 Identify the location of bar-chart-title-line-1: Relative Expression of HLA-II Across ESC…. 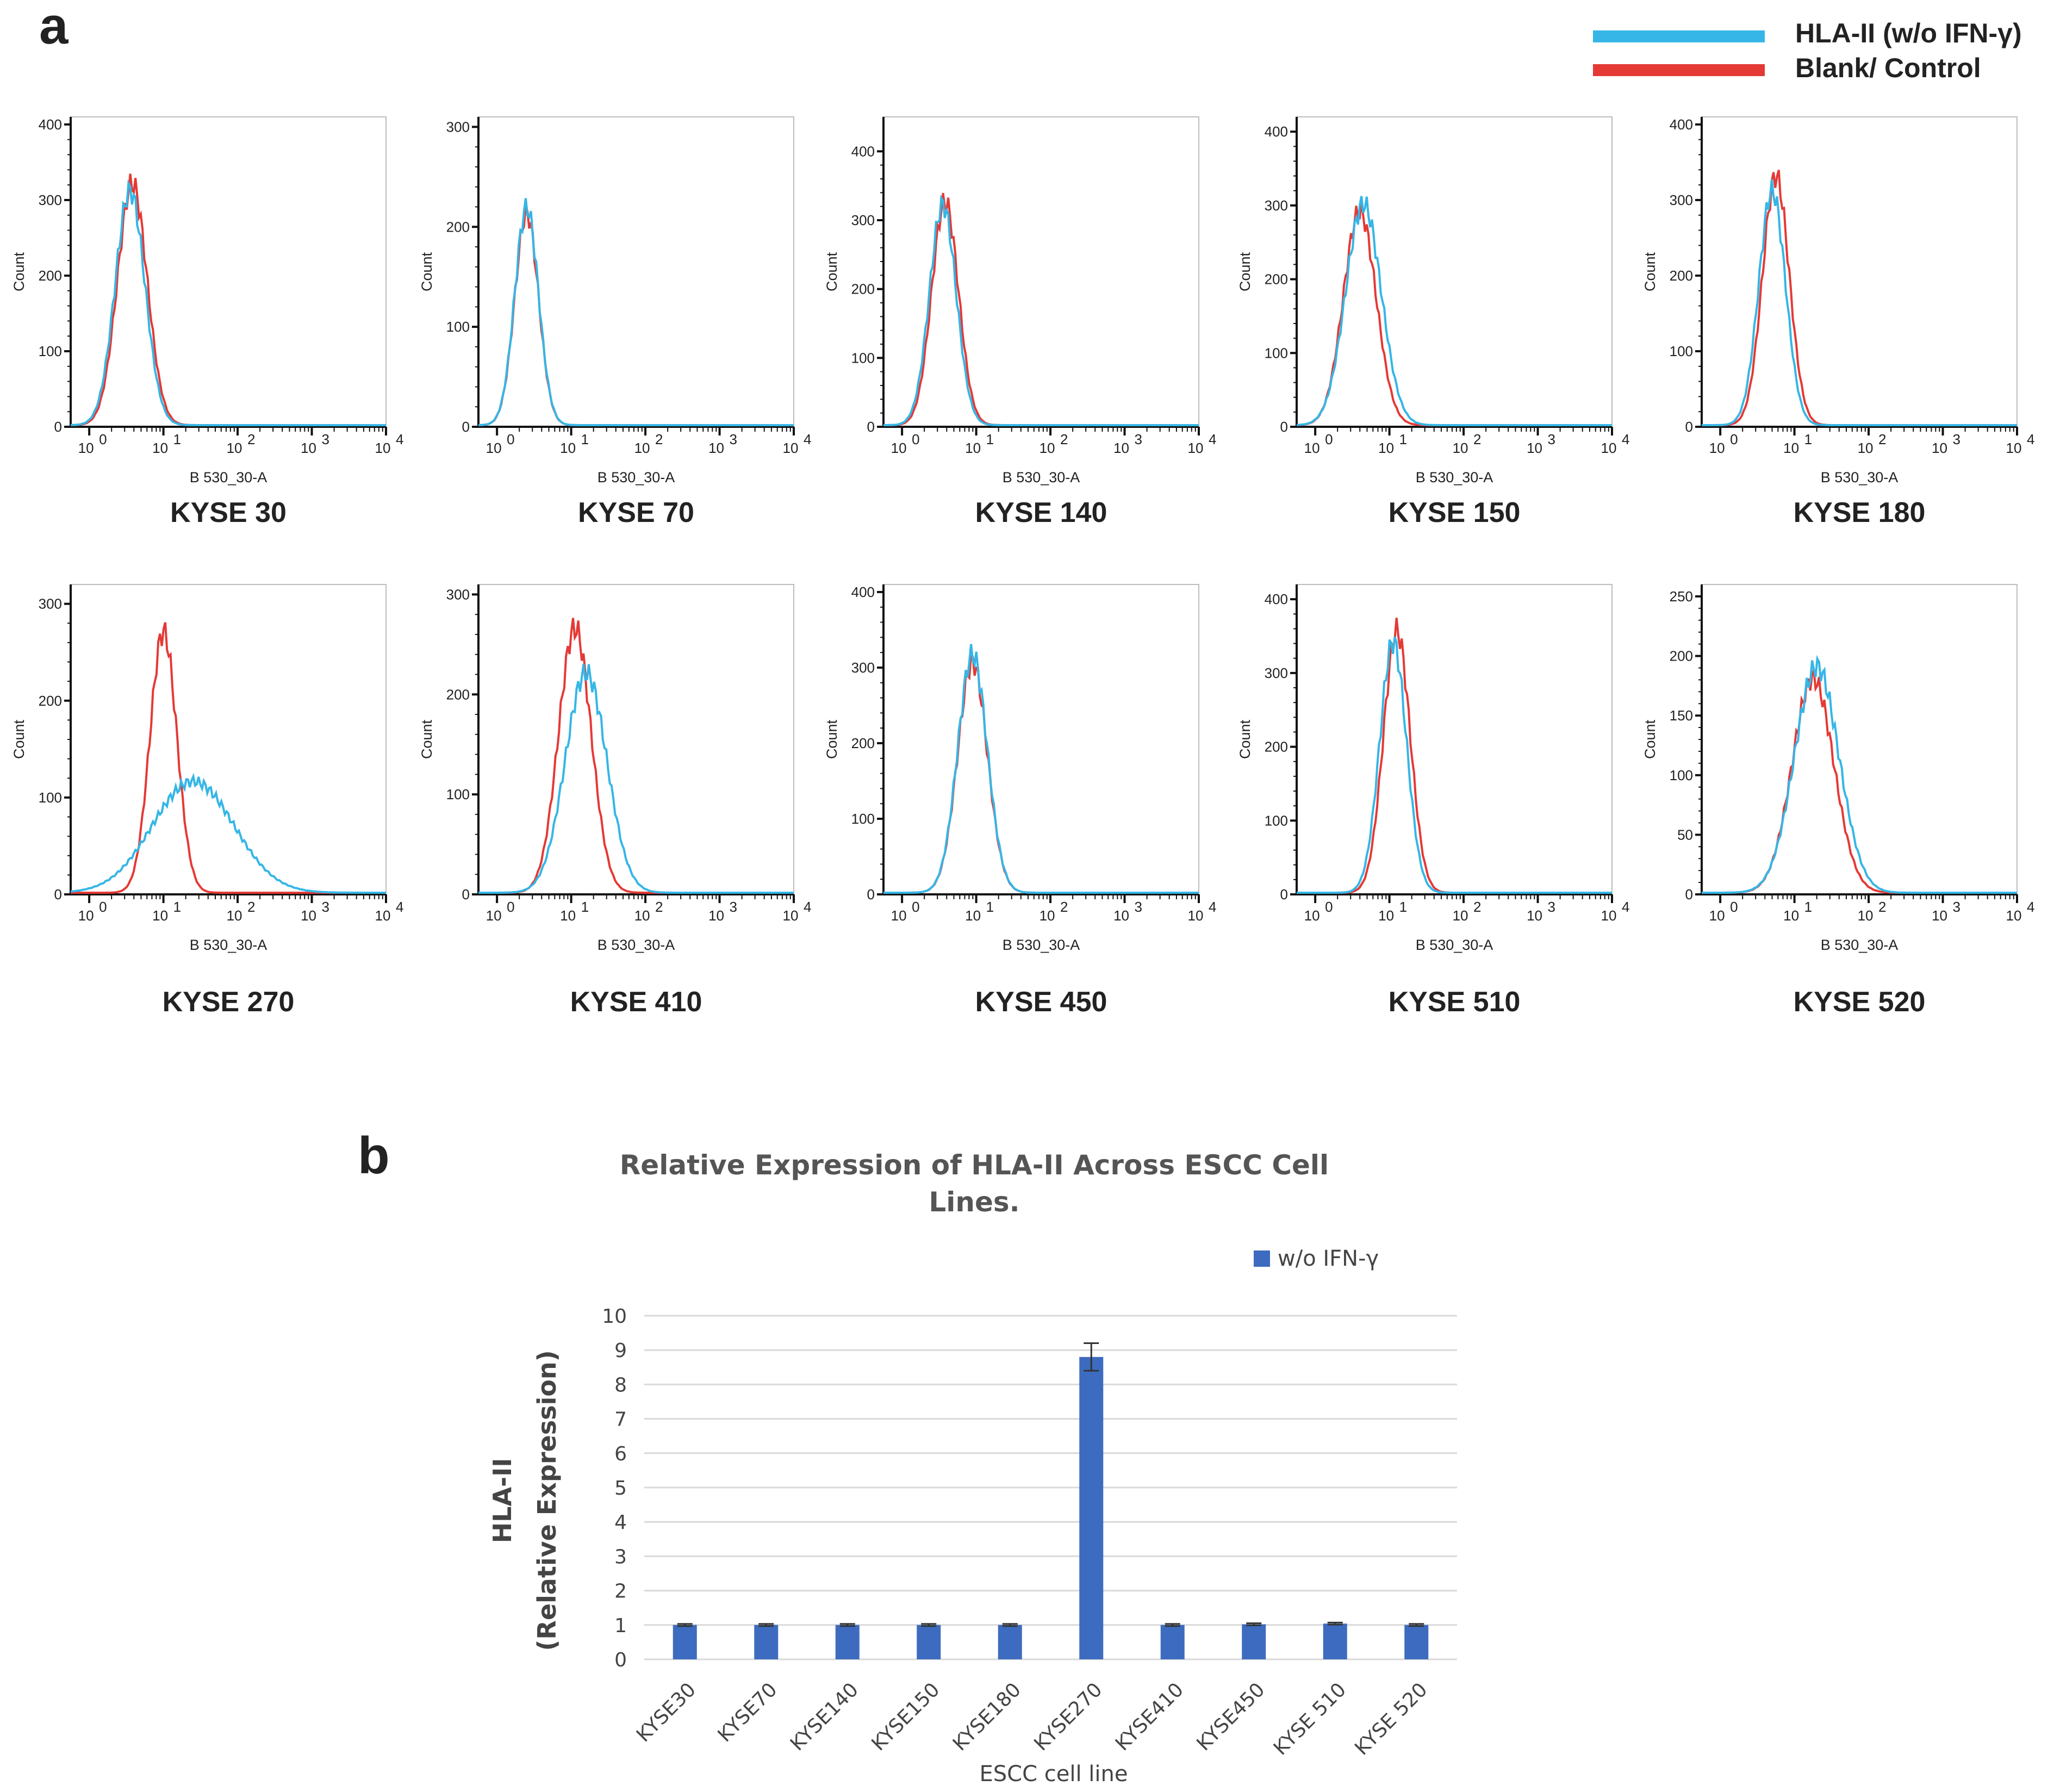
(974, 1165).